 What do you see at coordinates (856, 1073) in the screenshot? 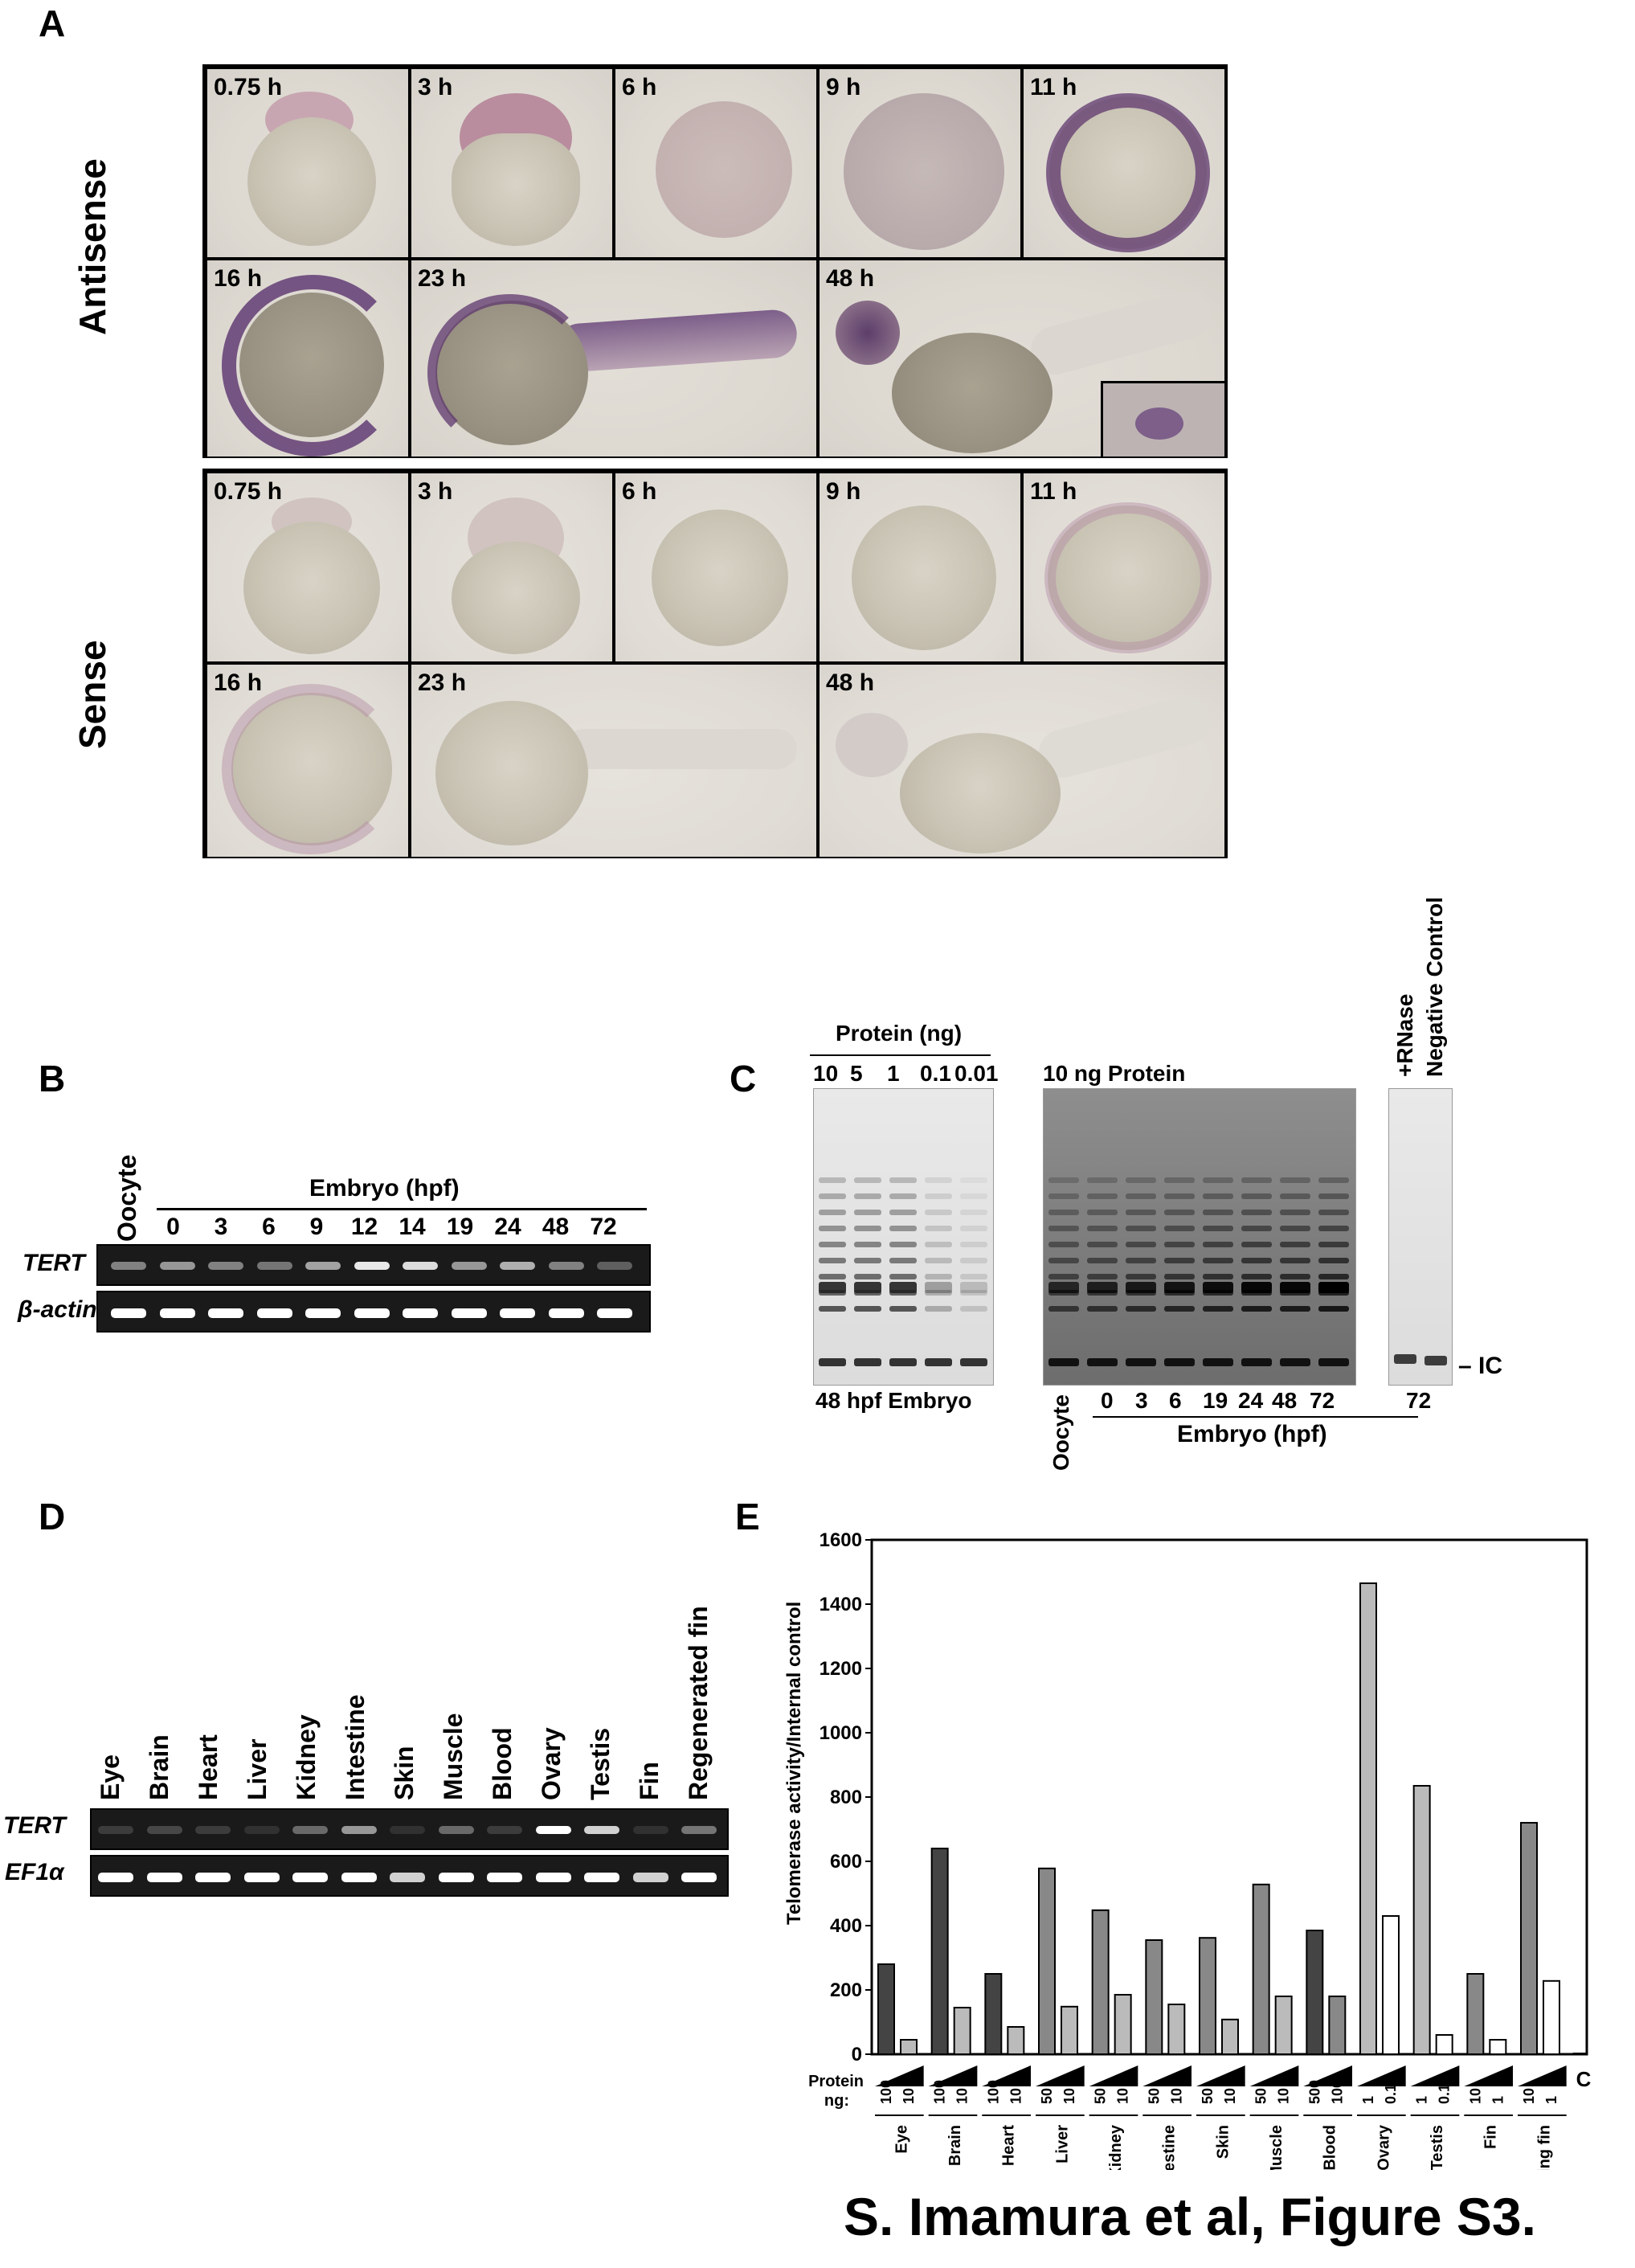
I see `protein-lane: 5` at bounding box center [856, 1073].